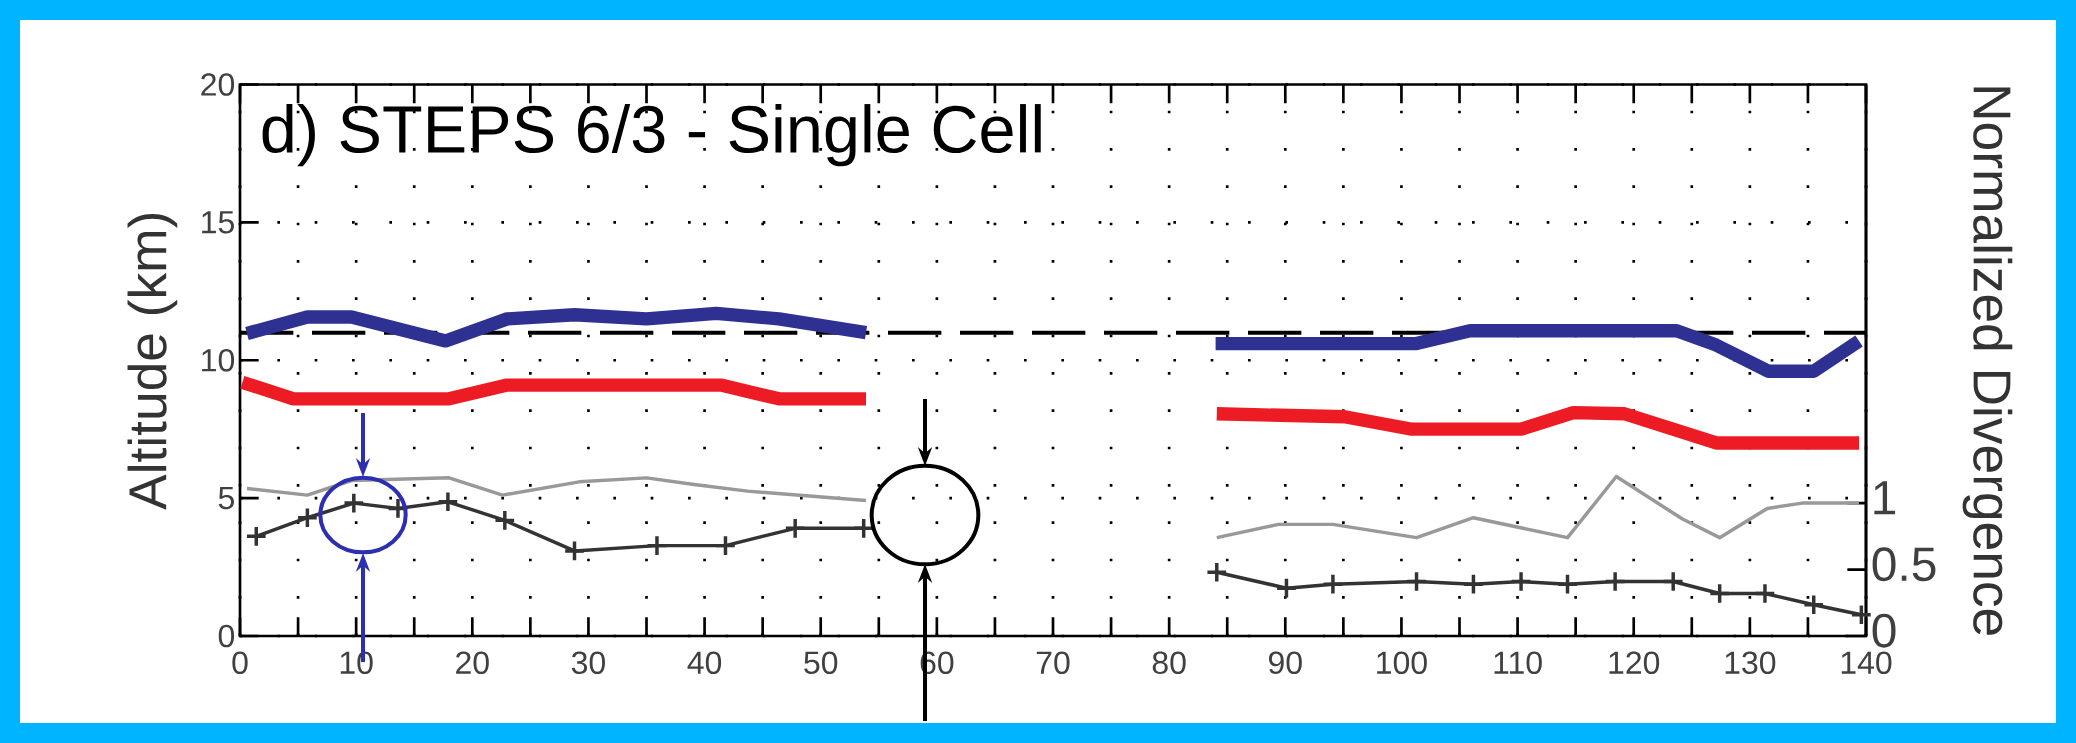 This screenshot has height=743, width=2076. What do you see at coordinates (152, 361) in the screenshot?
I see `y-axis-title: Altitude (km)` at bounding box center [152, 361].